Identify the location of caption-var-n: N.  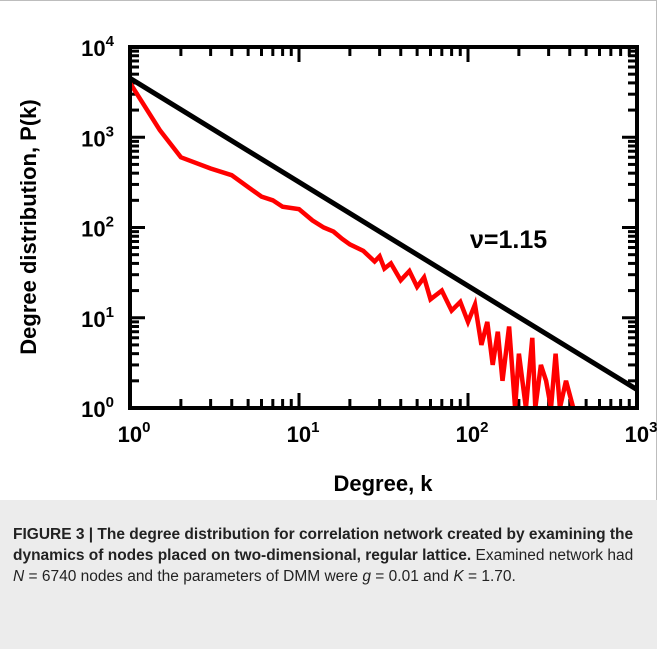
(19, 576).